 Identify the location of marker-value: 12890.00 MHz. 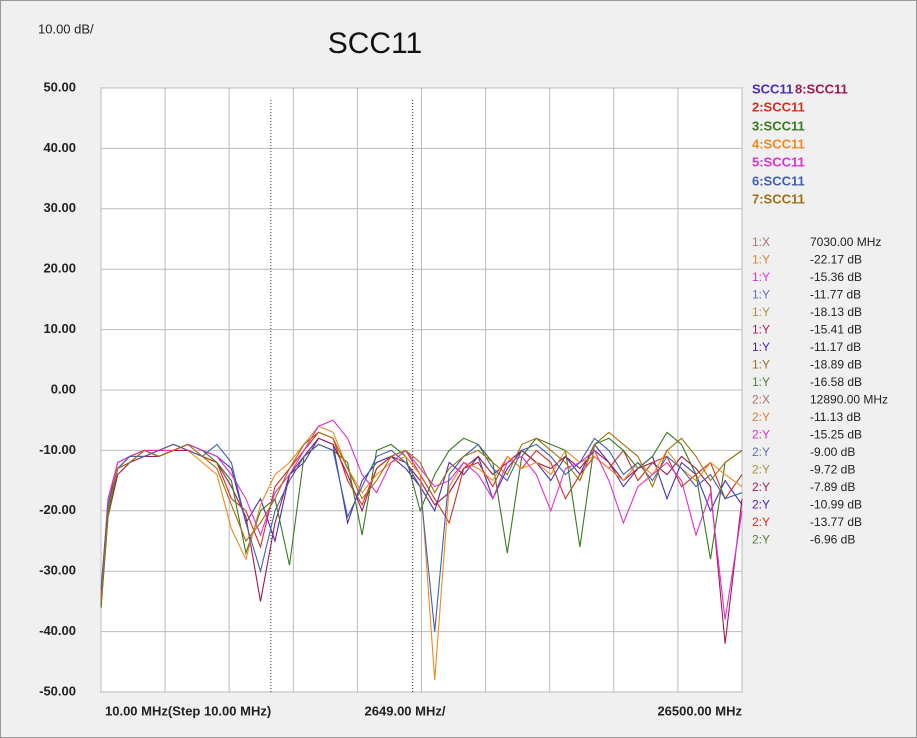
(849, 400).